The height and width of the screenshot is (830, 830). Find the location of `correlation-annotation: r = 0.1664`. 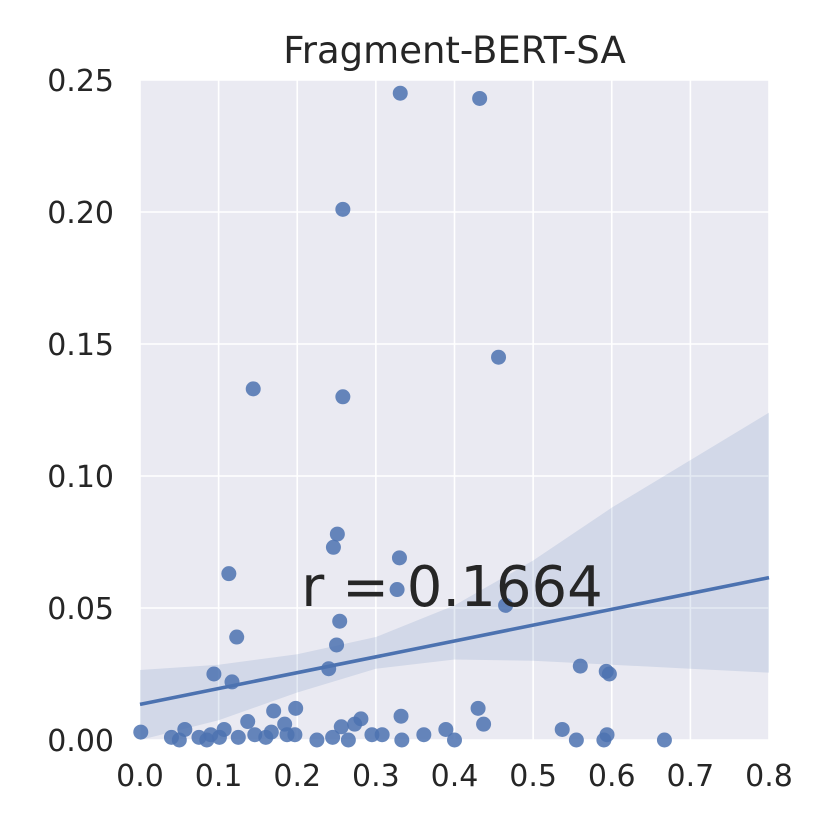

correlation-annotation: r = 0.1664 is located at coordinates (452, 587).